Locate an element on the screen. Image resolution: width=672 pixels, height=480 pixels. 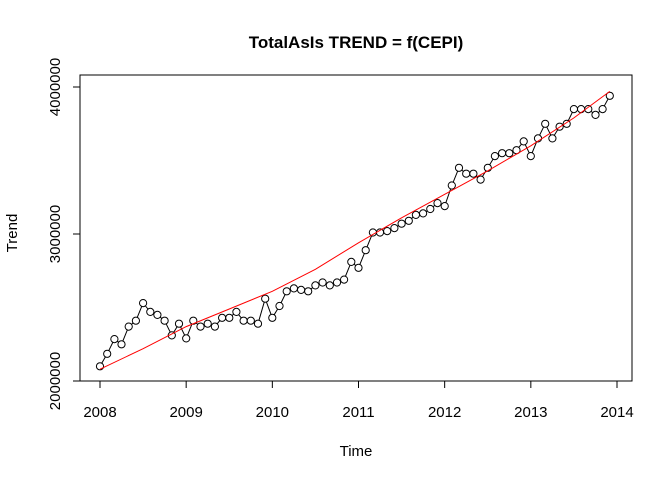
x-tick-label: 2009 is located at coordinates (185, 412).